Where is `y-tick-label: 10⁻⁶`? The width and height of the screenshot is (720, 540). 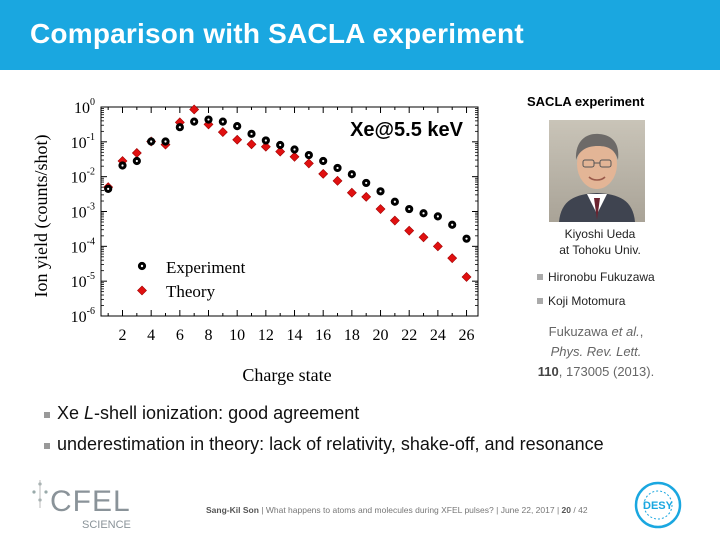
y-tick-label: 10⁻⁶ is located at coordinates (83, 316).